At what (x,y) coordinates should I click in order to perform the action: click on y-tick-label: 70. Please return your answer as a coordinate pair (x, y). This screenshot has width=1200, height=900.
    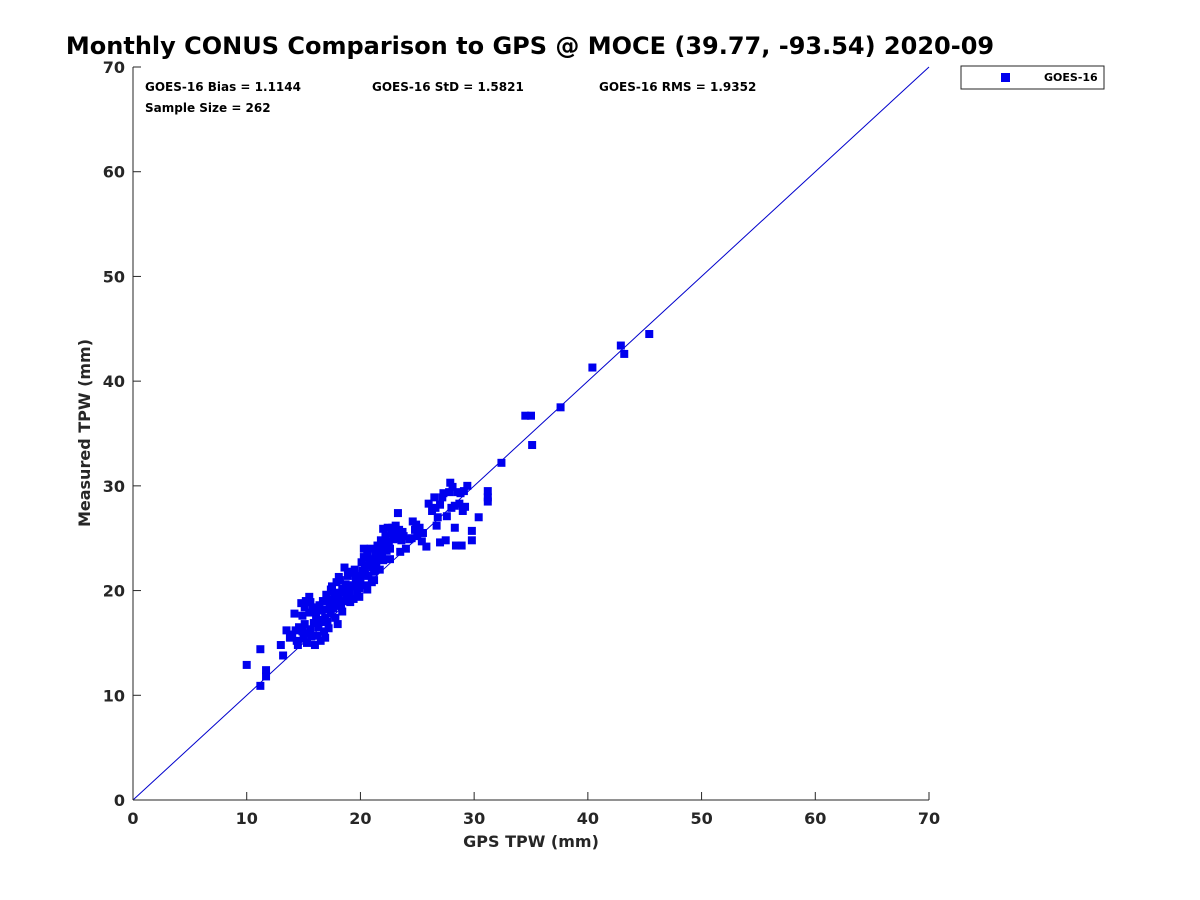
    Looking at the image, I should click on (114, 67).